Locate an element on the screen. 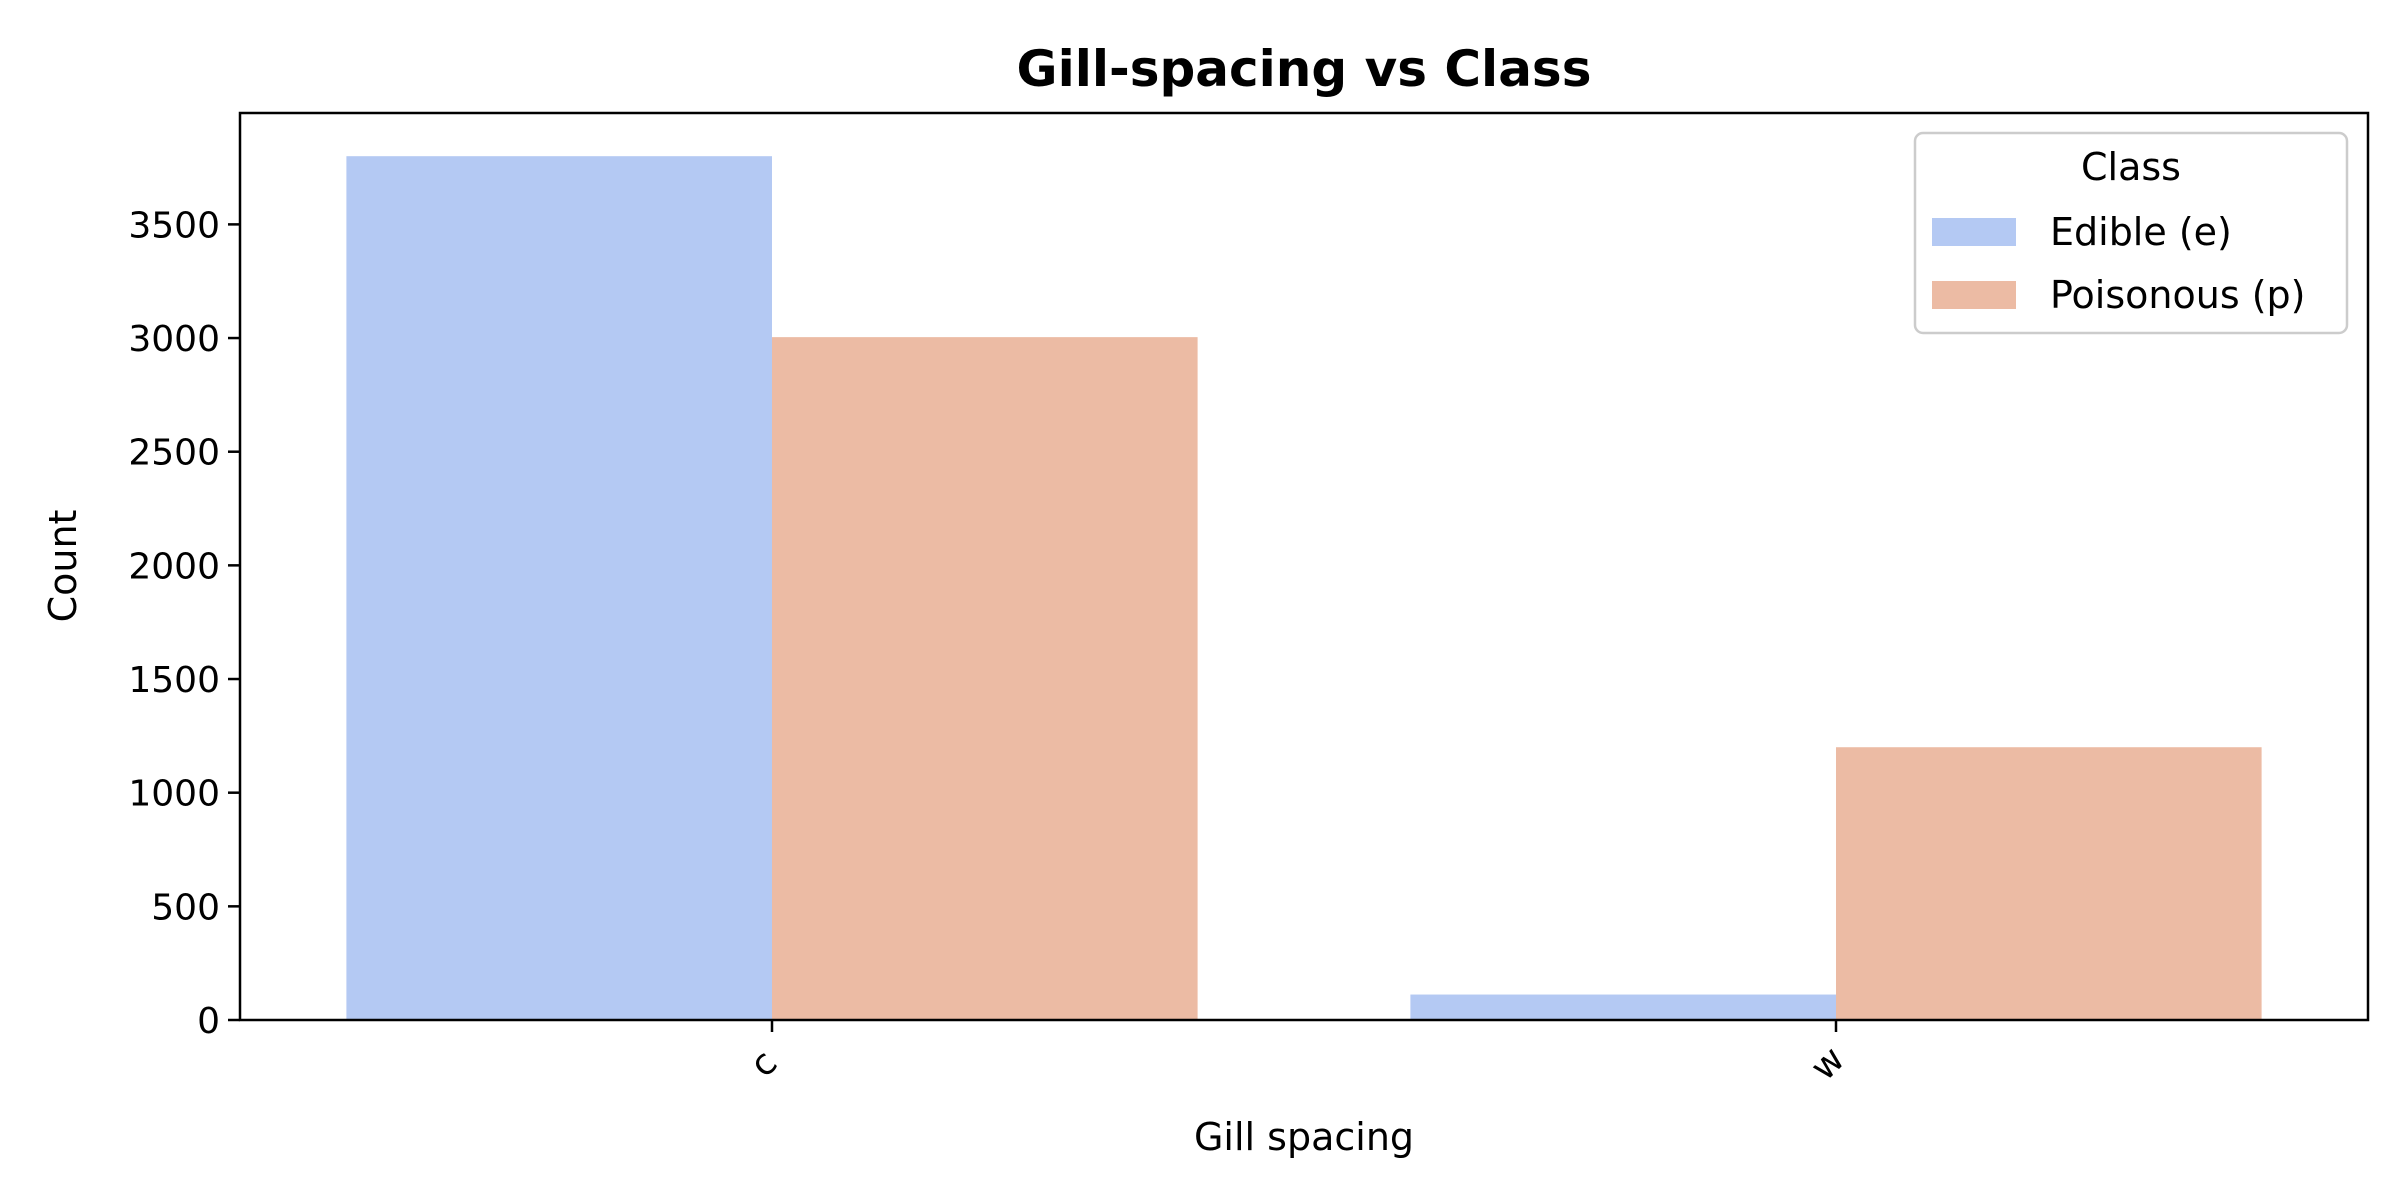 The width and height of the screenshot is (2400, 1200). y-tick-label: 1000 is located at coordinates (174, 794).